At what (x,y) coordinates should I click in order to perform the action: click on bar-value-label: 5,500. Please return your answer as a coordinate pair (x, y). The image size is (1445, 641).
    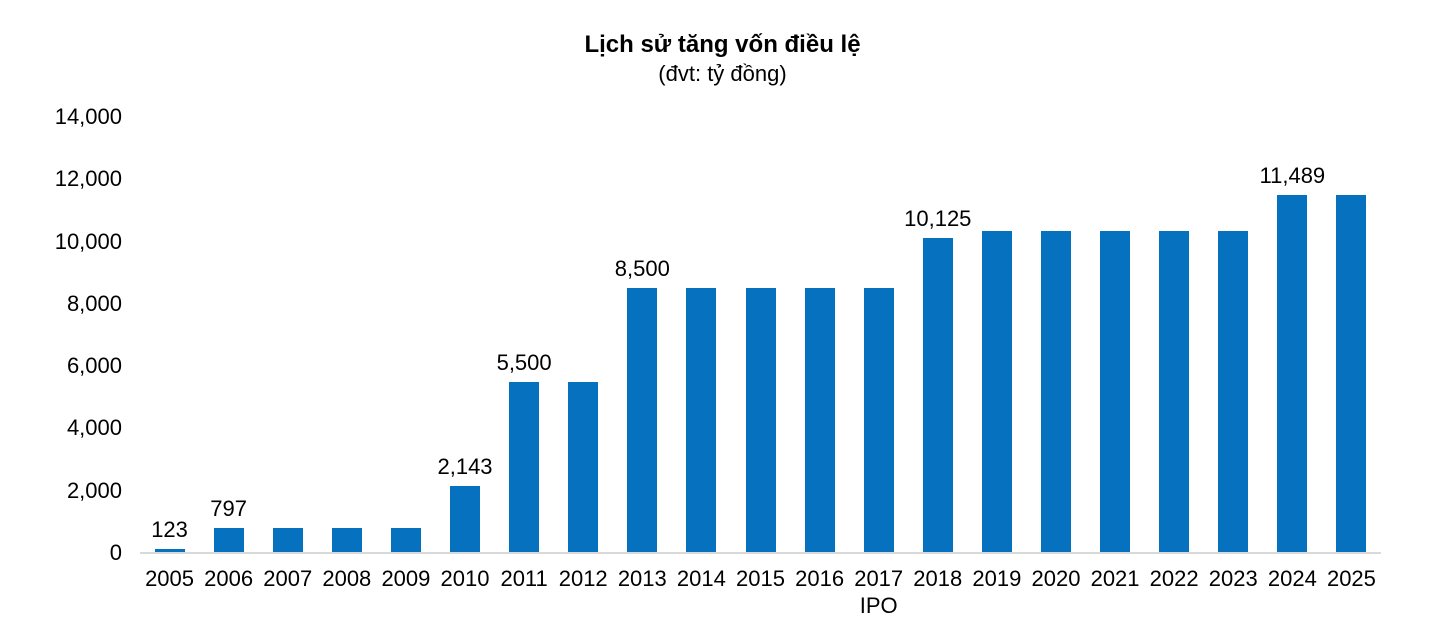
    Looking at the image, I should click on (524, 362).